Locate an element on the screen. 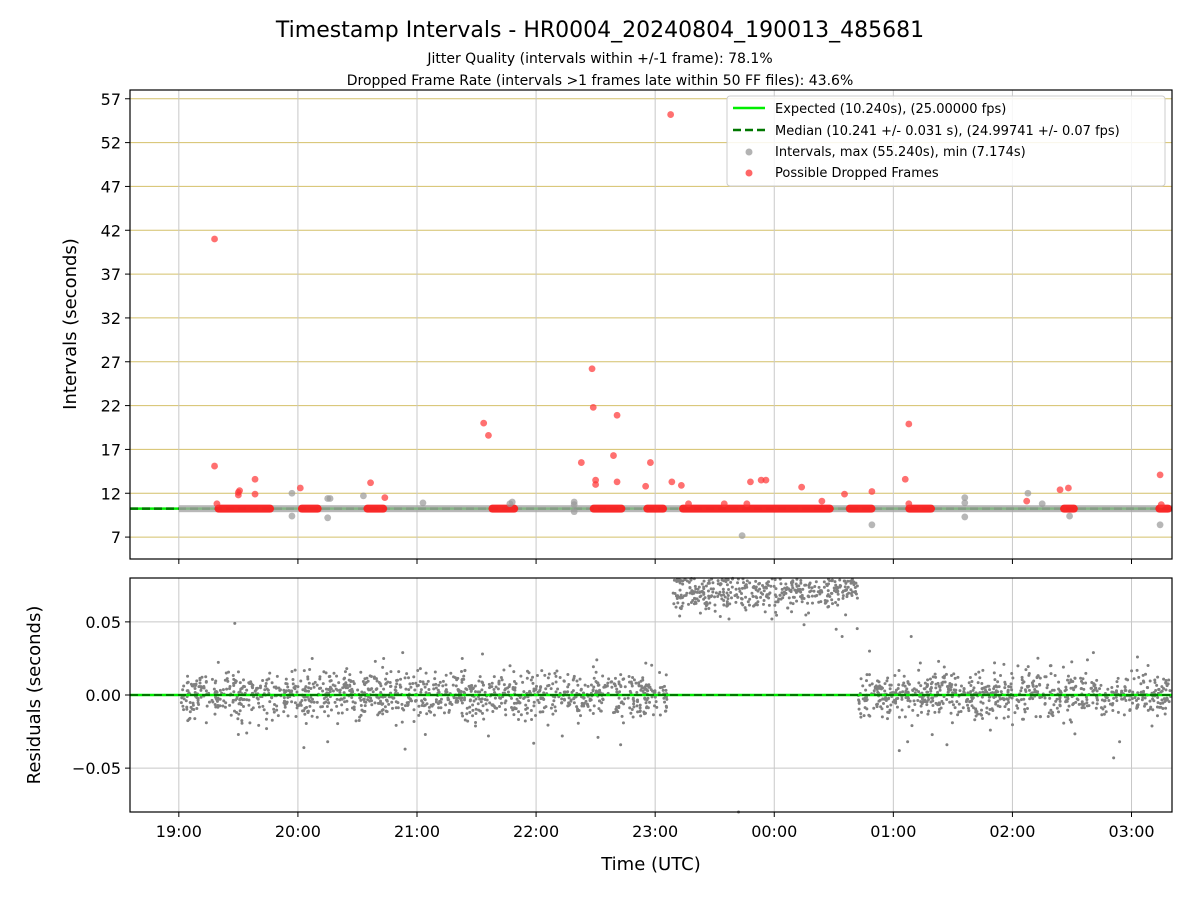  intervals-y-tick-label: 17 is located at coordinates (111, 449).